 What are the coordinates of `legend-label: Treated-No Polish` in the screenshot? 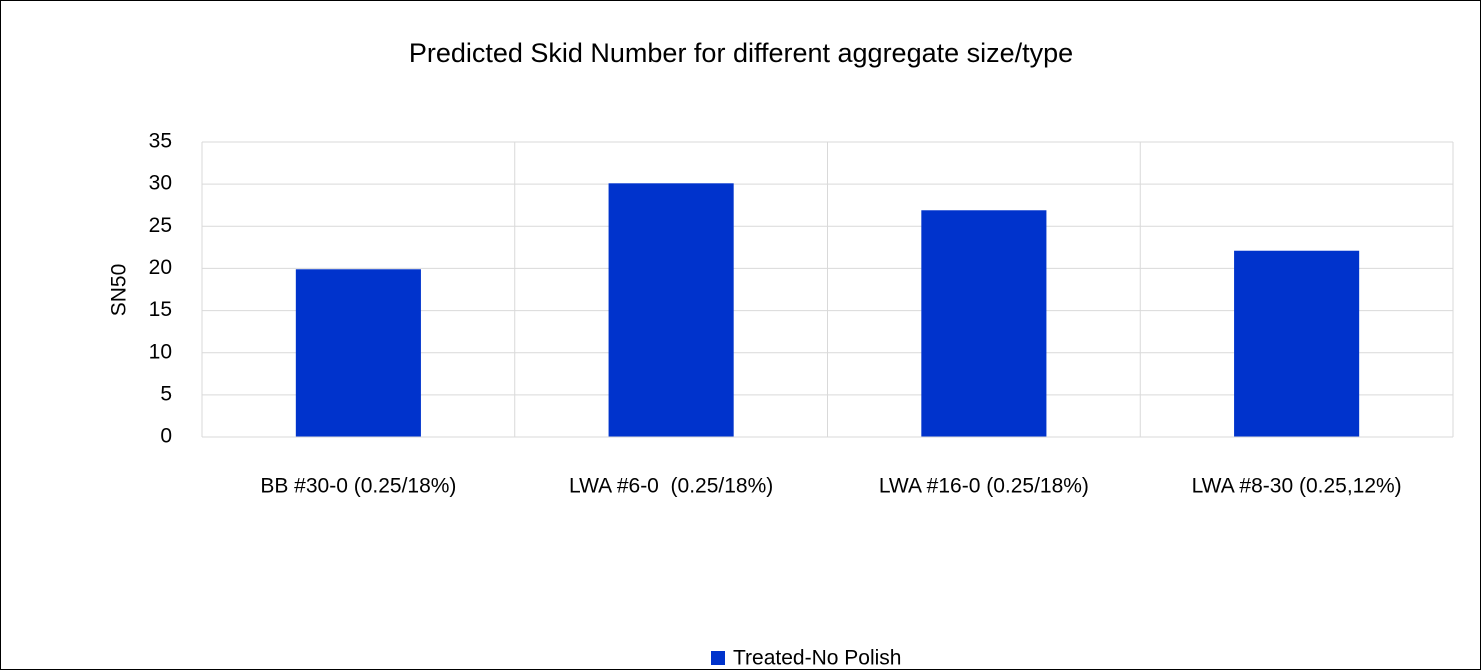 It's located at (817, 658).